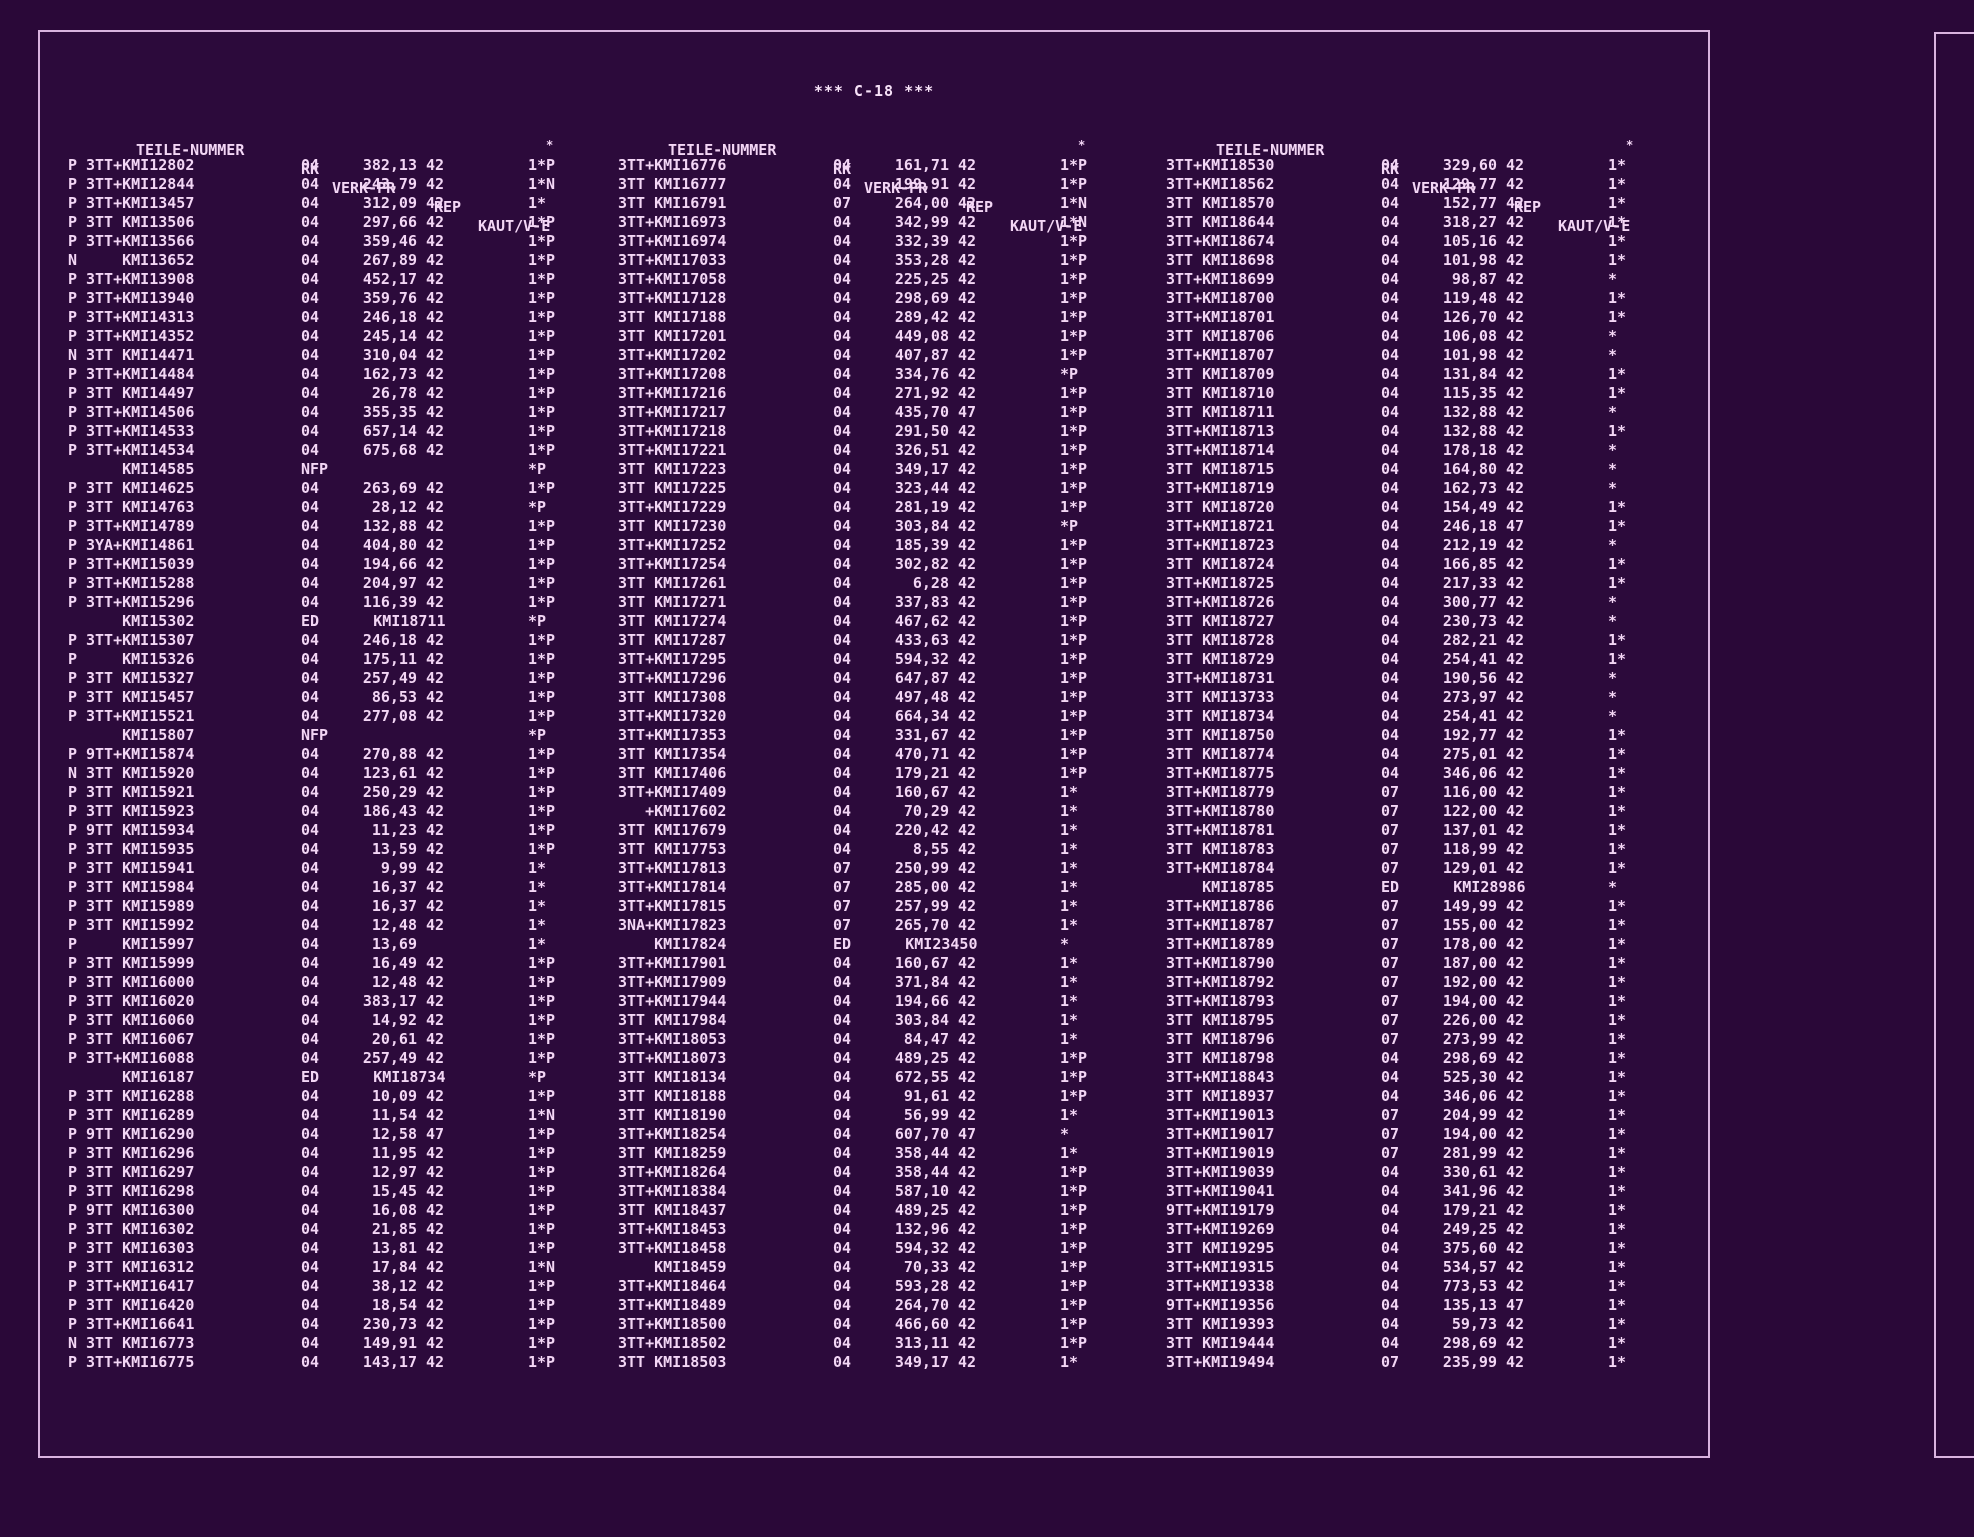 This screenshot has height=1537, width=1974. What do you see at coordinates (1469, 1077) in the screenshot?
I see `row-price: 525,30` at bounding box center [1469, 1077].